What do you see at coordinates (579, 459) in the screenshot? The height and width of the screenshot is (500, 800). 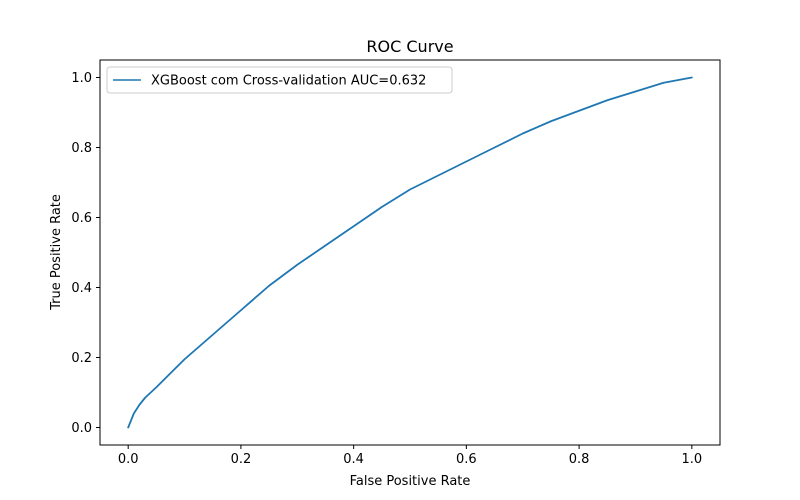 I see `x-tick-label: 0.8` at bounding box center [579, 459].